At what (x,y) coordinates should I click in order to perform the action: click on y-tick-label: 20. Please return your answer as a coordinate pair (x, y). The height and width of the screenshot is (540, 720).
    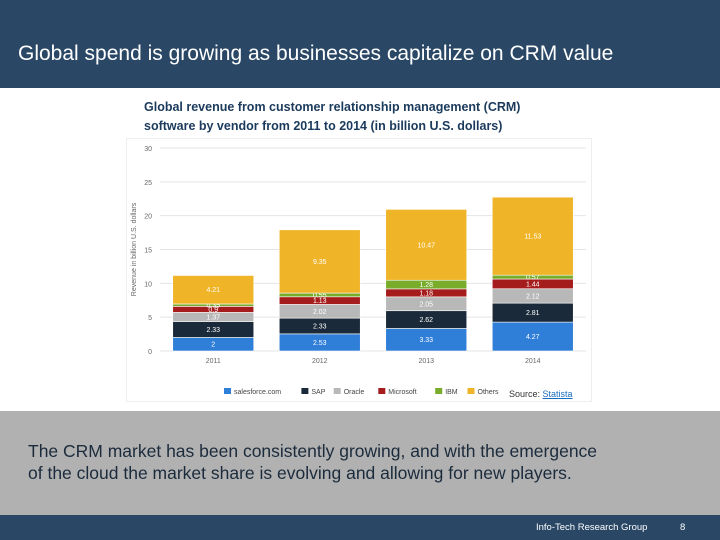
    Looking at the image, I should click on (148, 217).